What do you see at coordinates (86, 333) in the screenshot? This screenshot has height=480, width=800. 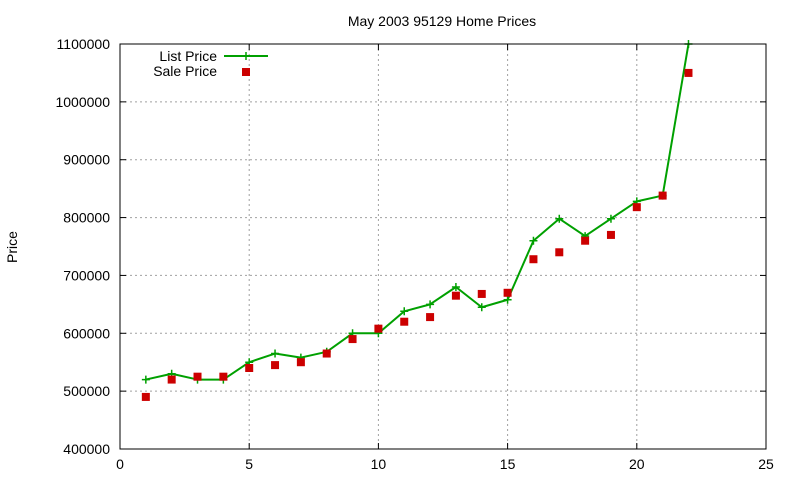 I see `y-tick-label: 600000` at bounding box center [86, 333].